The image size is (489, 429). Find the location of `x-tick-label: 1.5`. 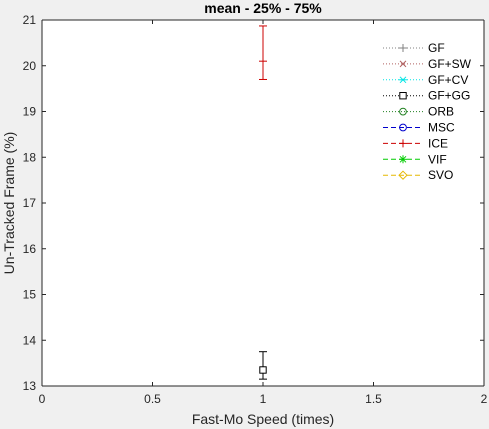

x-tick-label: 1.5 is located at coordinates (373, 399).